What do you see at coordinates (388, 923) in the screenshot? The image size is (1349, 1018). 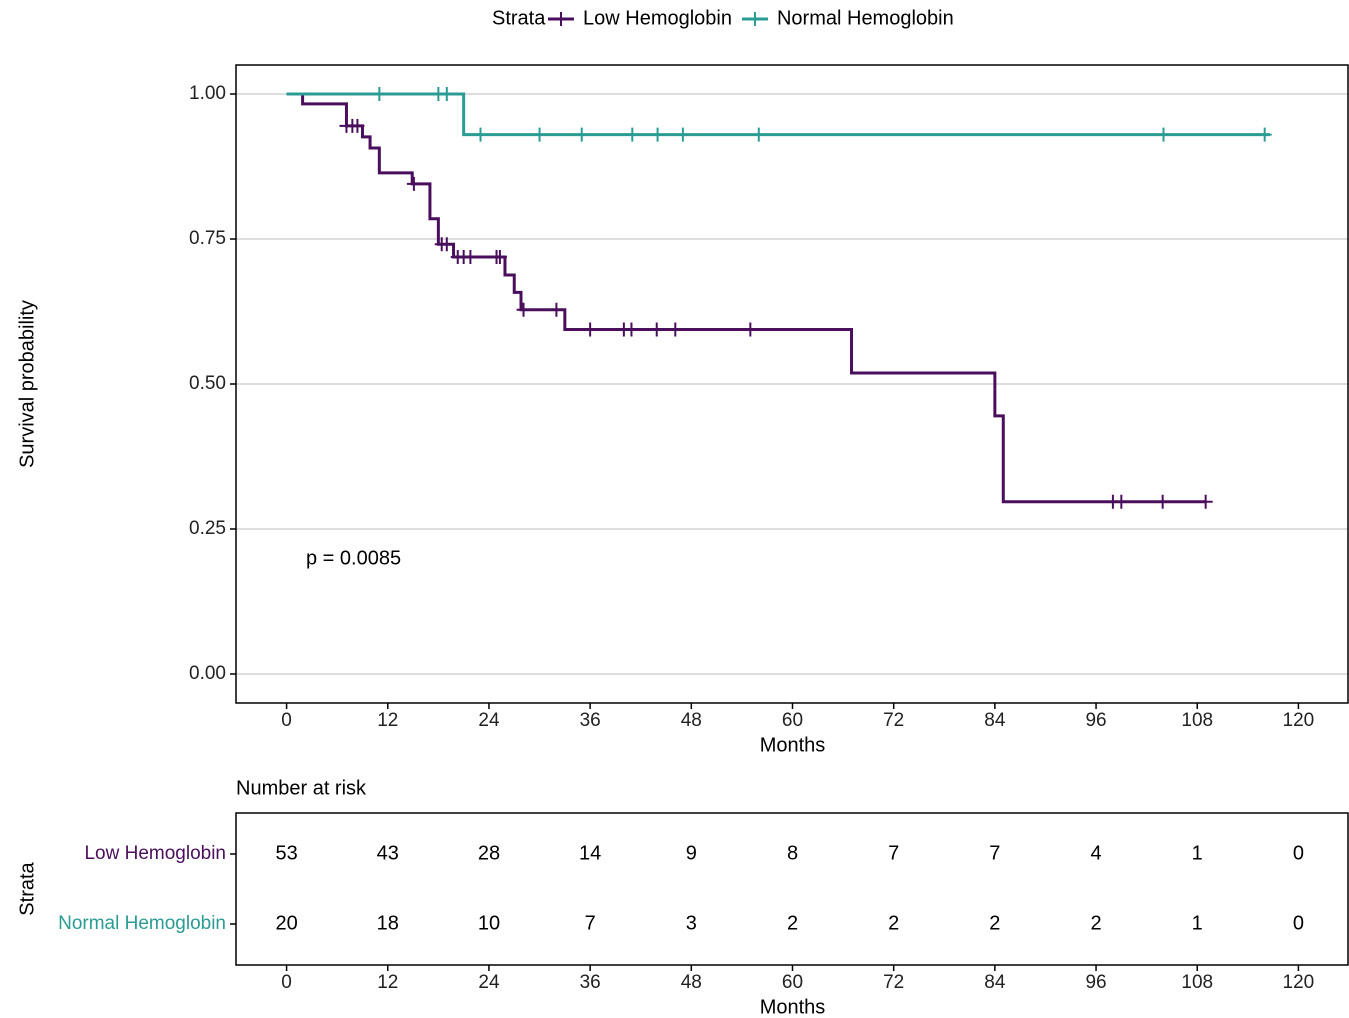 I see `risk-count: 18` at bounding box center [388, 923].